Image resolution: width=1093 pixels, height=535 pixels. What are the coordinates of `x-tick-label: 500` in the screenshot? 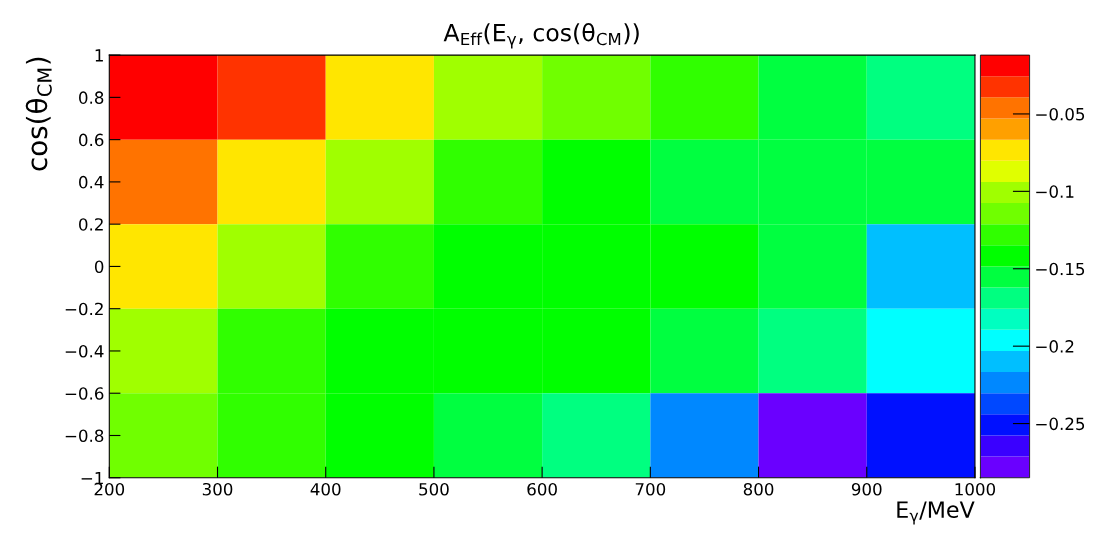 It's located at (434, 489).